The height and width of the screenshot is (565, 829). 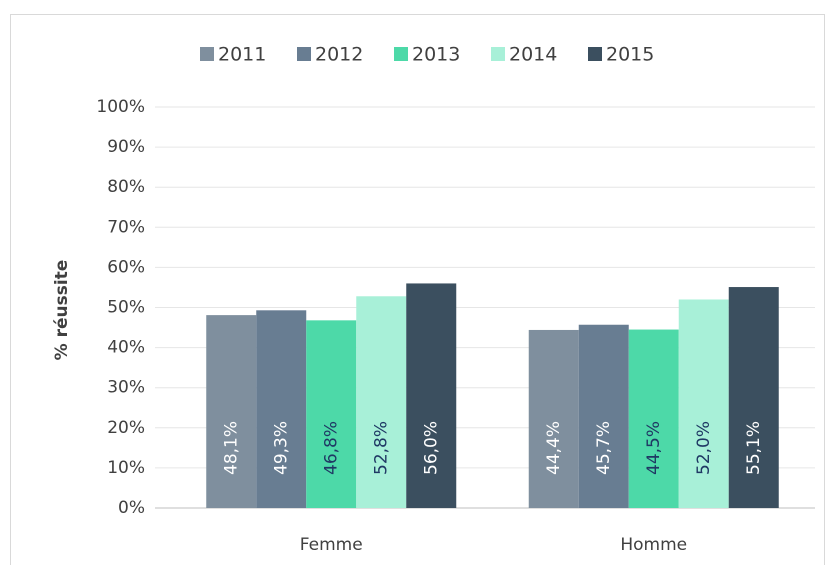 What do you see at coordinates (126, 267) in the screenshot?
I see `y-tick-label: 60%` at bounding box center [126, 267].